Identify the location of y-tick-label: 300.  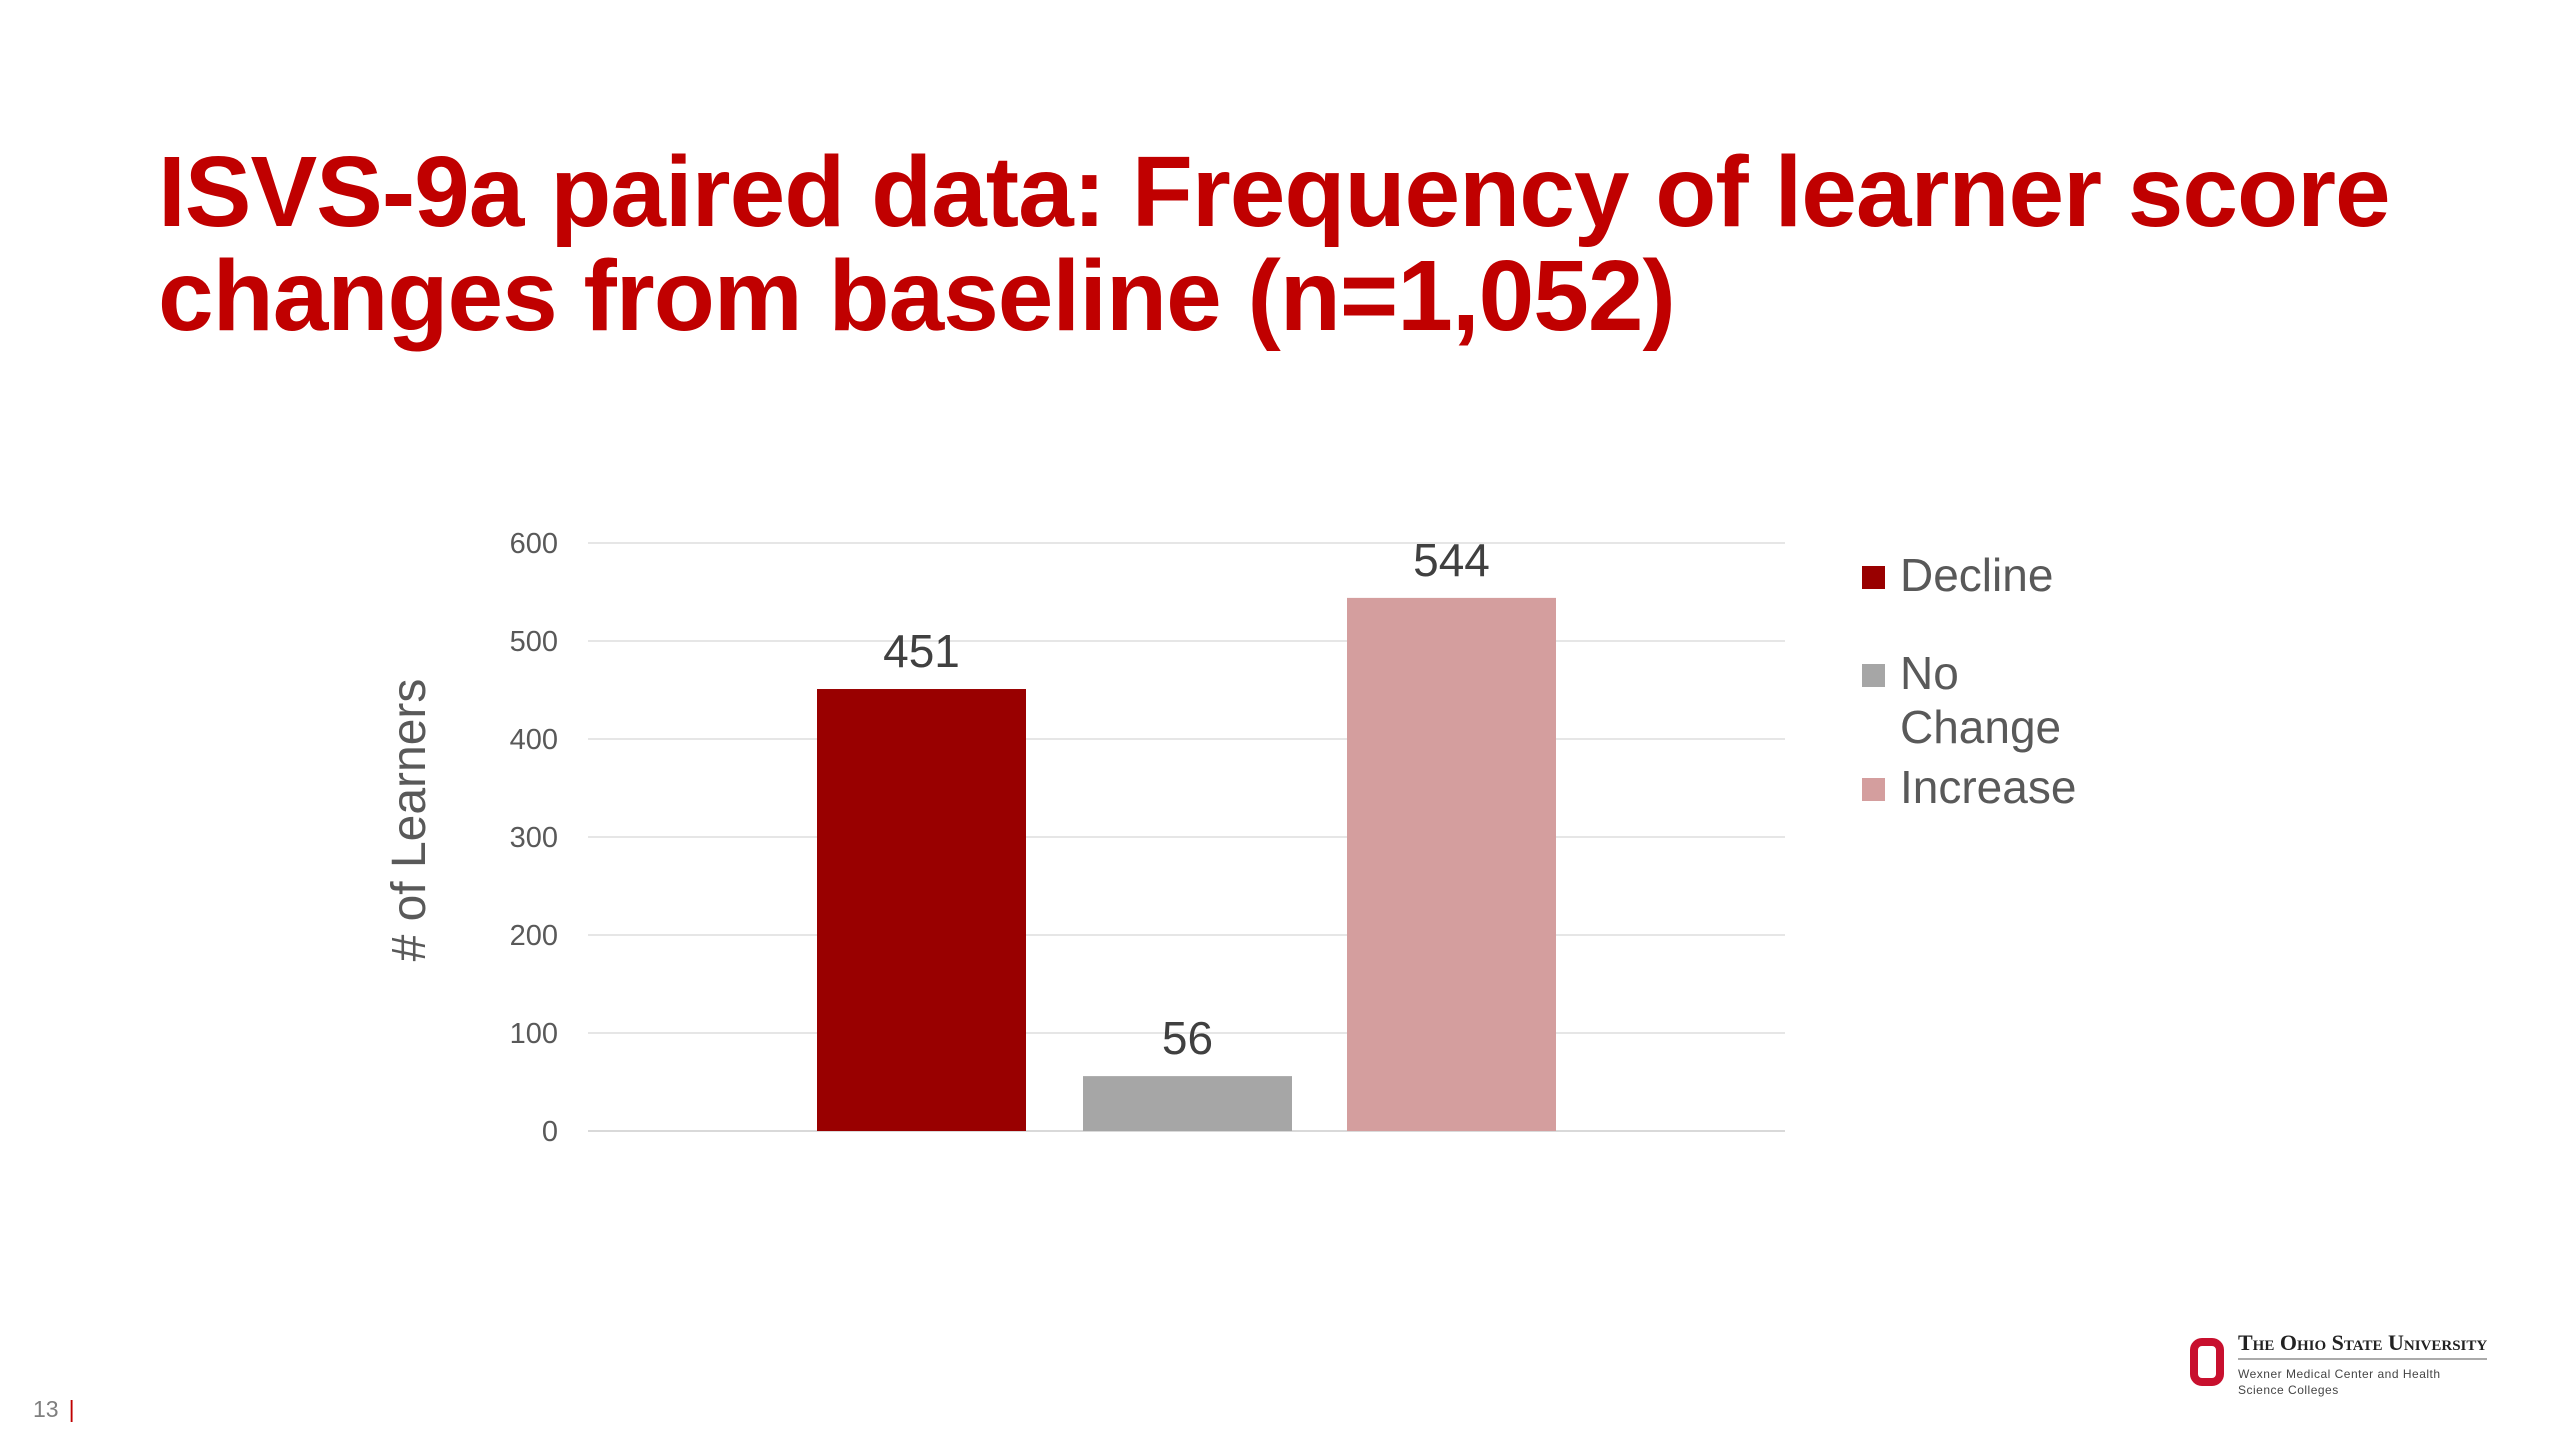
(534, 838).